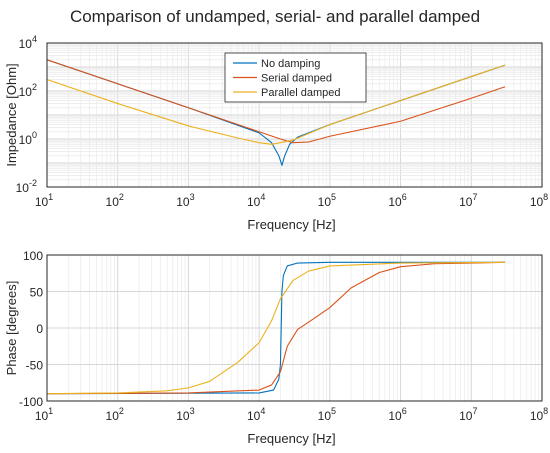 This screenshot has height=453, width=550. I want to click on phase-x-tick-label: 10⁸, so click(539, 414).